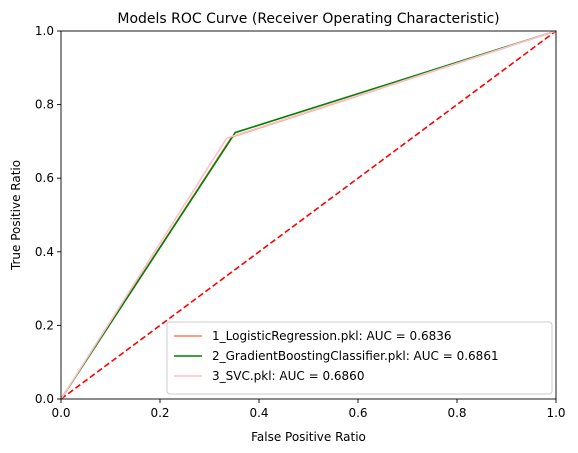 Image resolution: width=578 pixels, height=453 pixels. I want to click on legend-box, so click(359, 358).